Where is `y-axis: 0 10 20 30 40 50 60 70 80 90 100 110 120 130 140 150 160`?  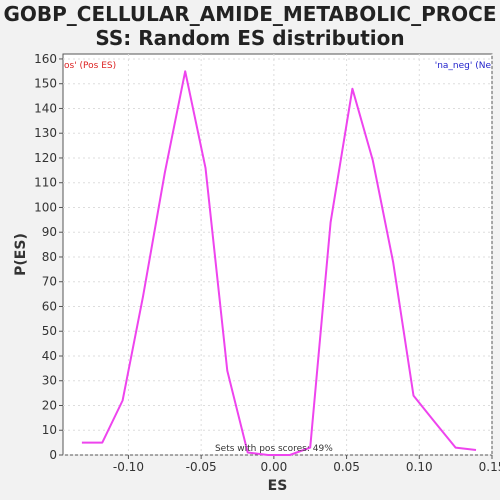 y-axis: 0 10 20 30 40 50 60 70 80 90 100 110 120 130 140 150 160 is located at coordinates (48, 257).